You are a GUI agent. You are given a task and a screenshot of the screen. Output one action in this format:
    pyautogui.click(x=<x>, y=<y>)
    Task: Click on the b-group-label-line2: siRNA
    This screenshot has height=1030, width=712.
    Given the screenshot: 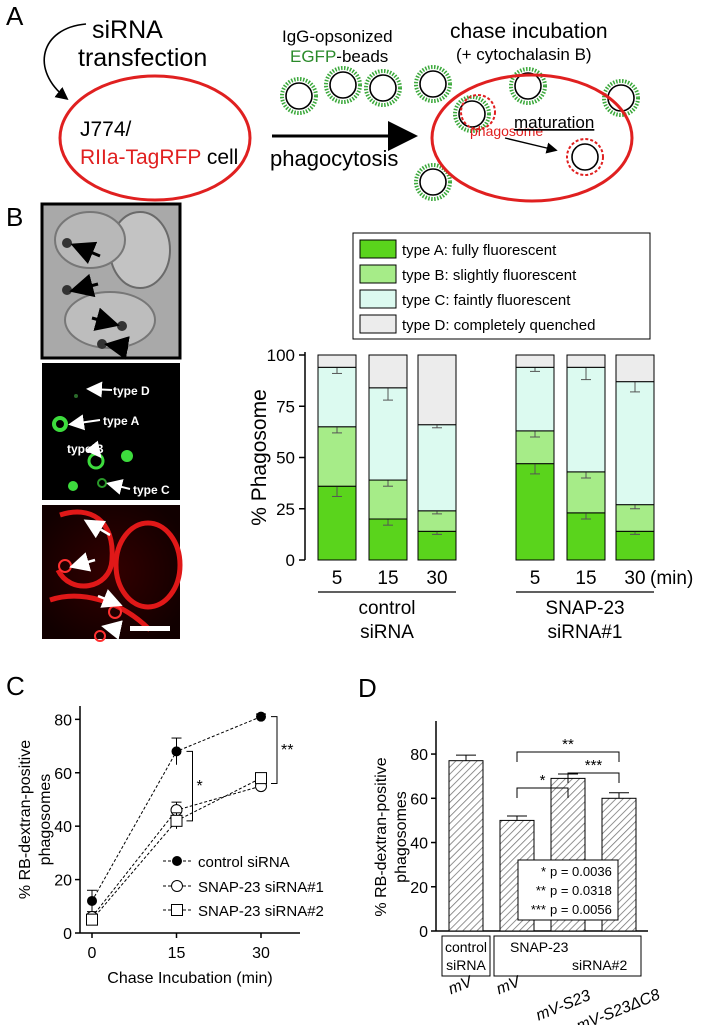 What is the action you would take?
    pyautogui.click(x=387, y=632)
    